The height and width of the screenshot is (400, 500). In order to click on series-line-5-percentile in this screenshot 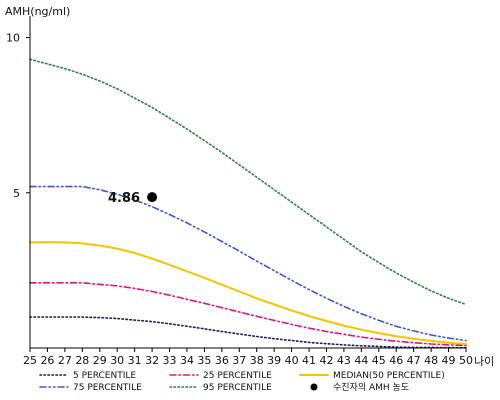, I will do `click(248, 332)`.